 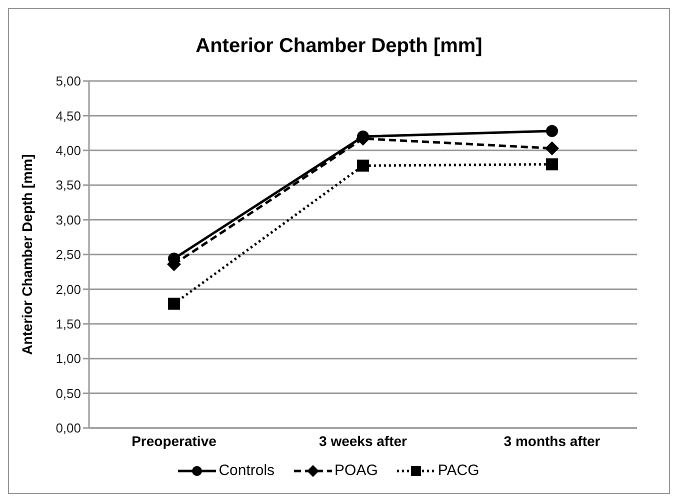 What do you see at coordinates (68, 324) in the screenshot?
I see `y-tick-label: 1,50` at bounding box center [68, 324].